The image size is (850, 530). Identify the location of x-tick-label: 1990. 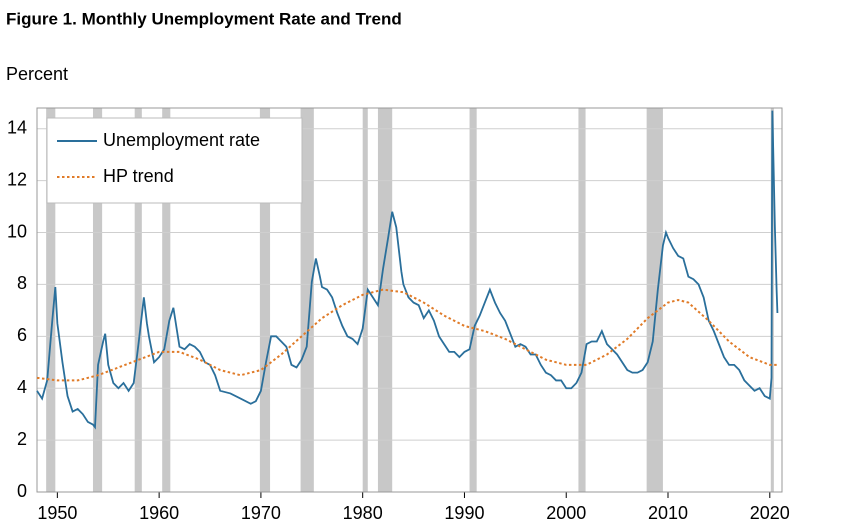
(464, 513).